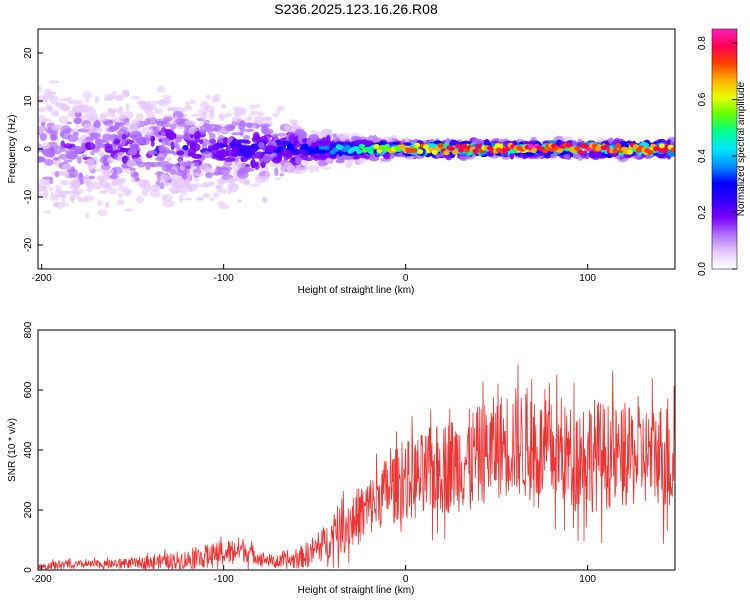 This screenshot has height=600, width=750. I want to click on figure-title: S236.2025.123.16.26.R08, so click(356, 9).